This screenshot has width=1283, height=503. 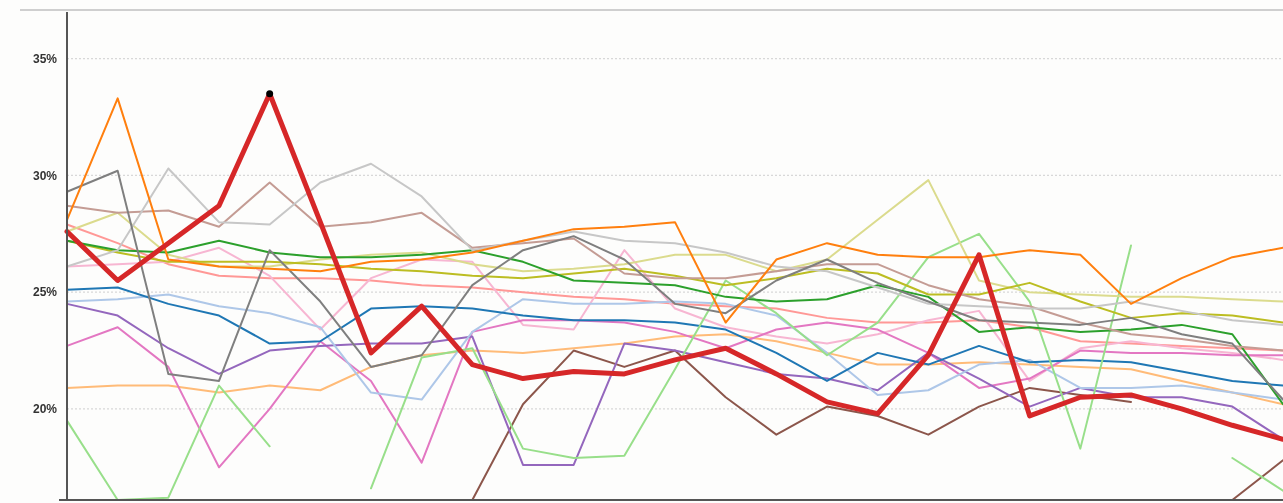 I want to click on line-series, so click(x=674, y=369).